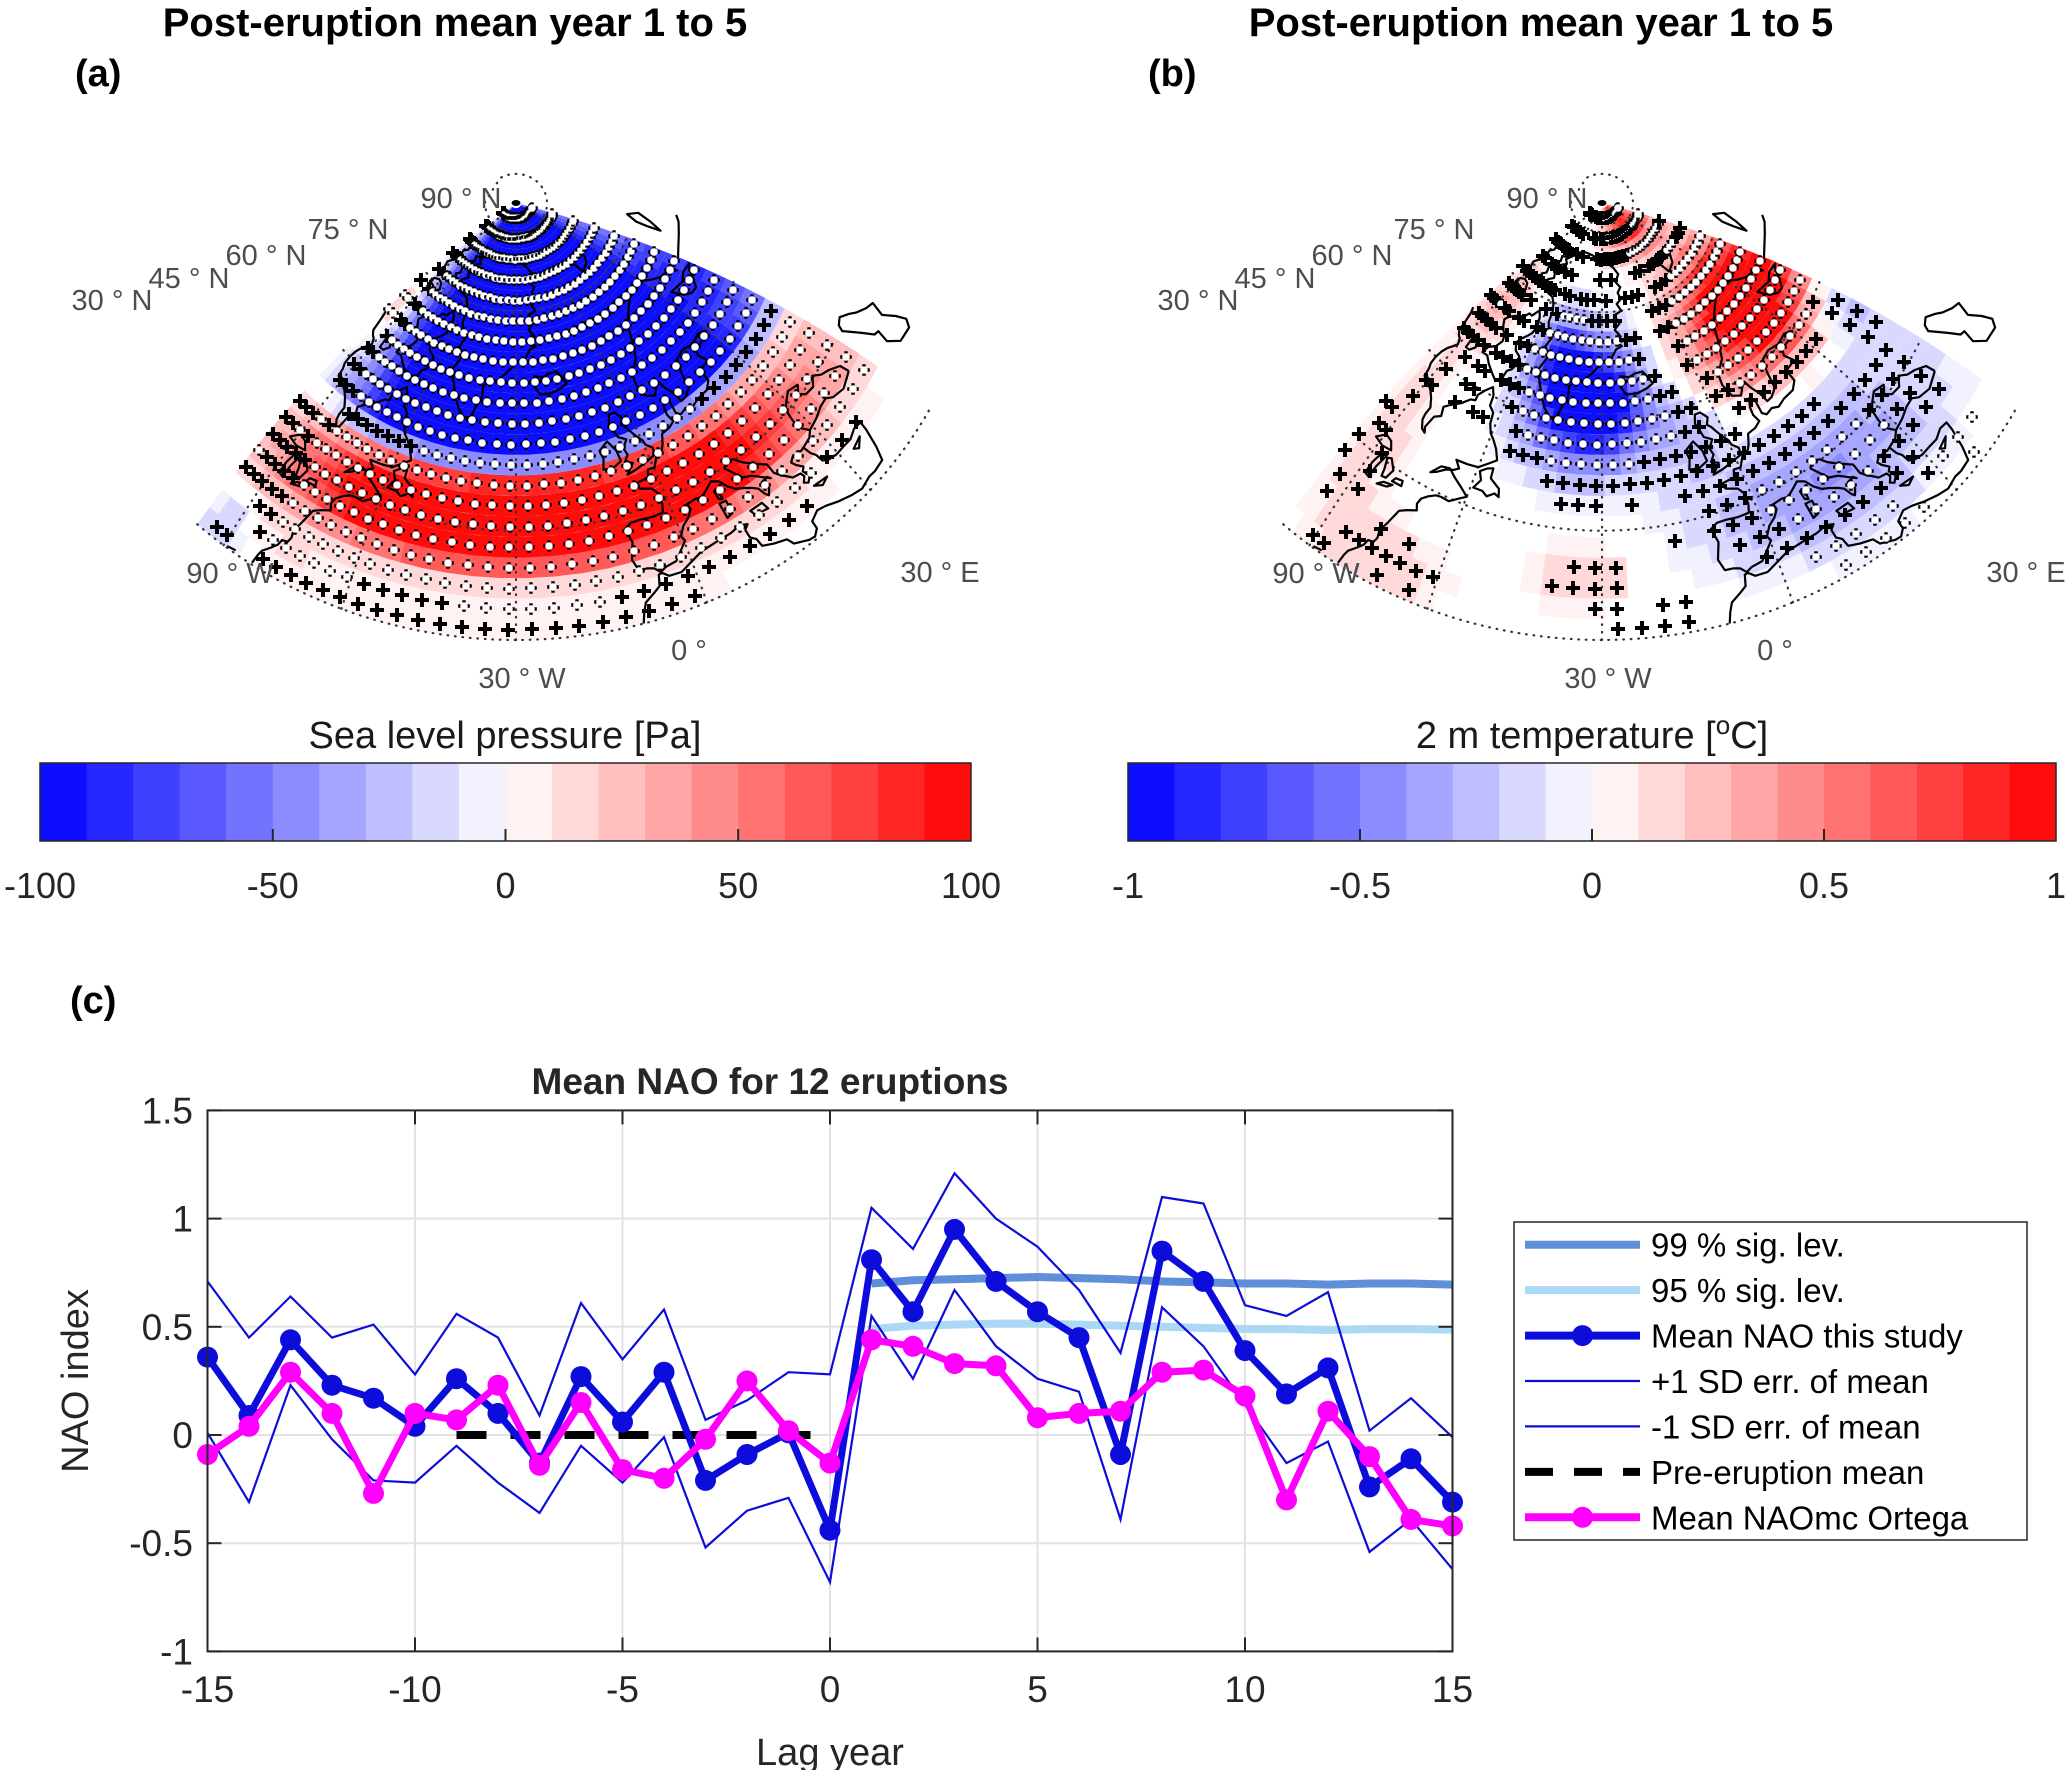 Image resolution: width=2067 pixels, height=1770 pixels. What do you see at coordinates (1790, 1381) in the screenshot?
I see `svg-text: +1 SD err. of mean` at bounding box center [1790, 1381].